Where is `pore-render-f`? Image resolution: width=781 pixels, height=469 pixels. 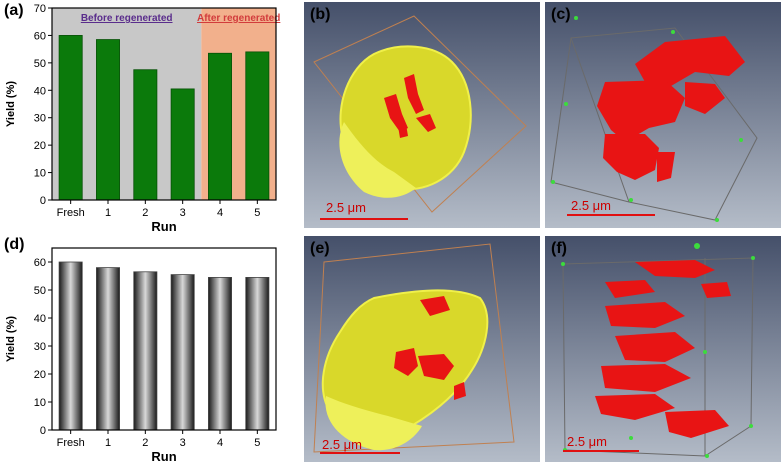
pore-render-f is located at coordinates (663, 349).